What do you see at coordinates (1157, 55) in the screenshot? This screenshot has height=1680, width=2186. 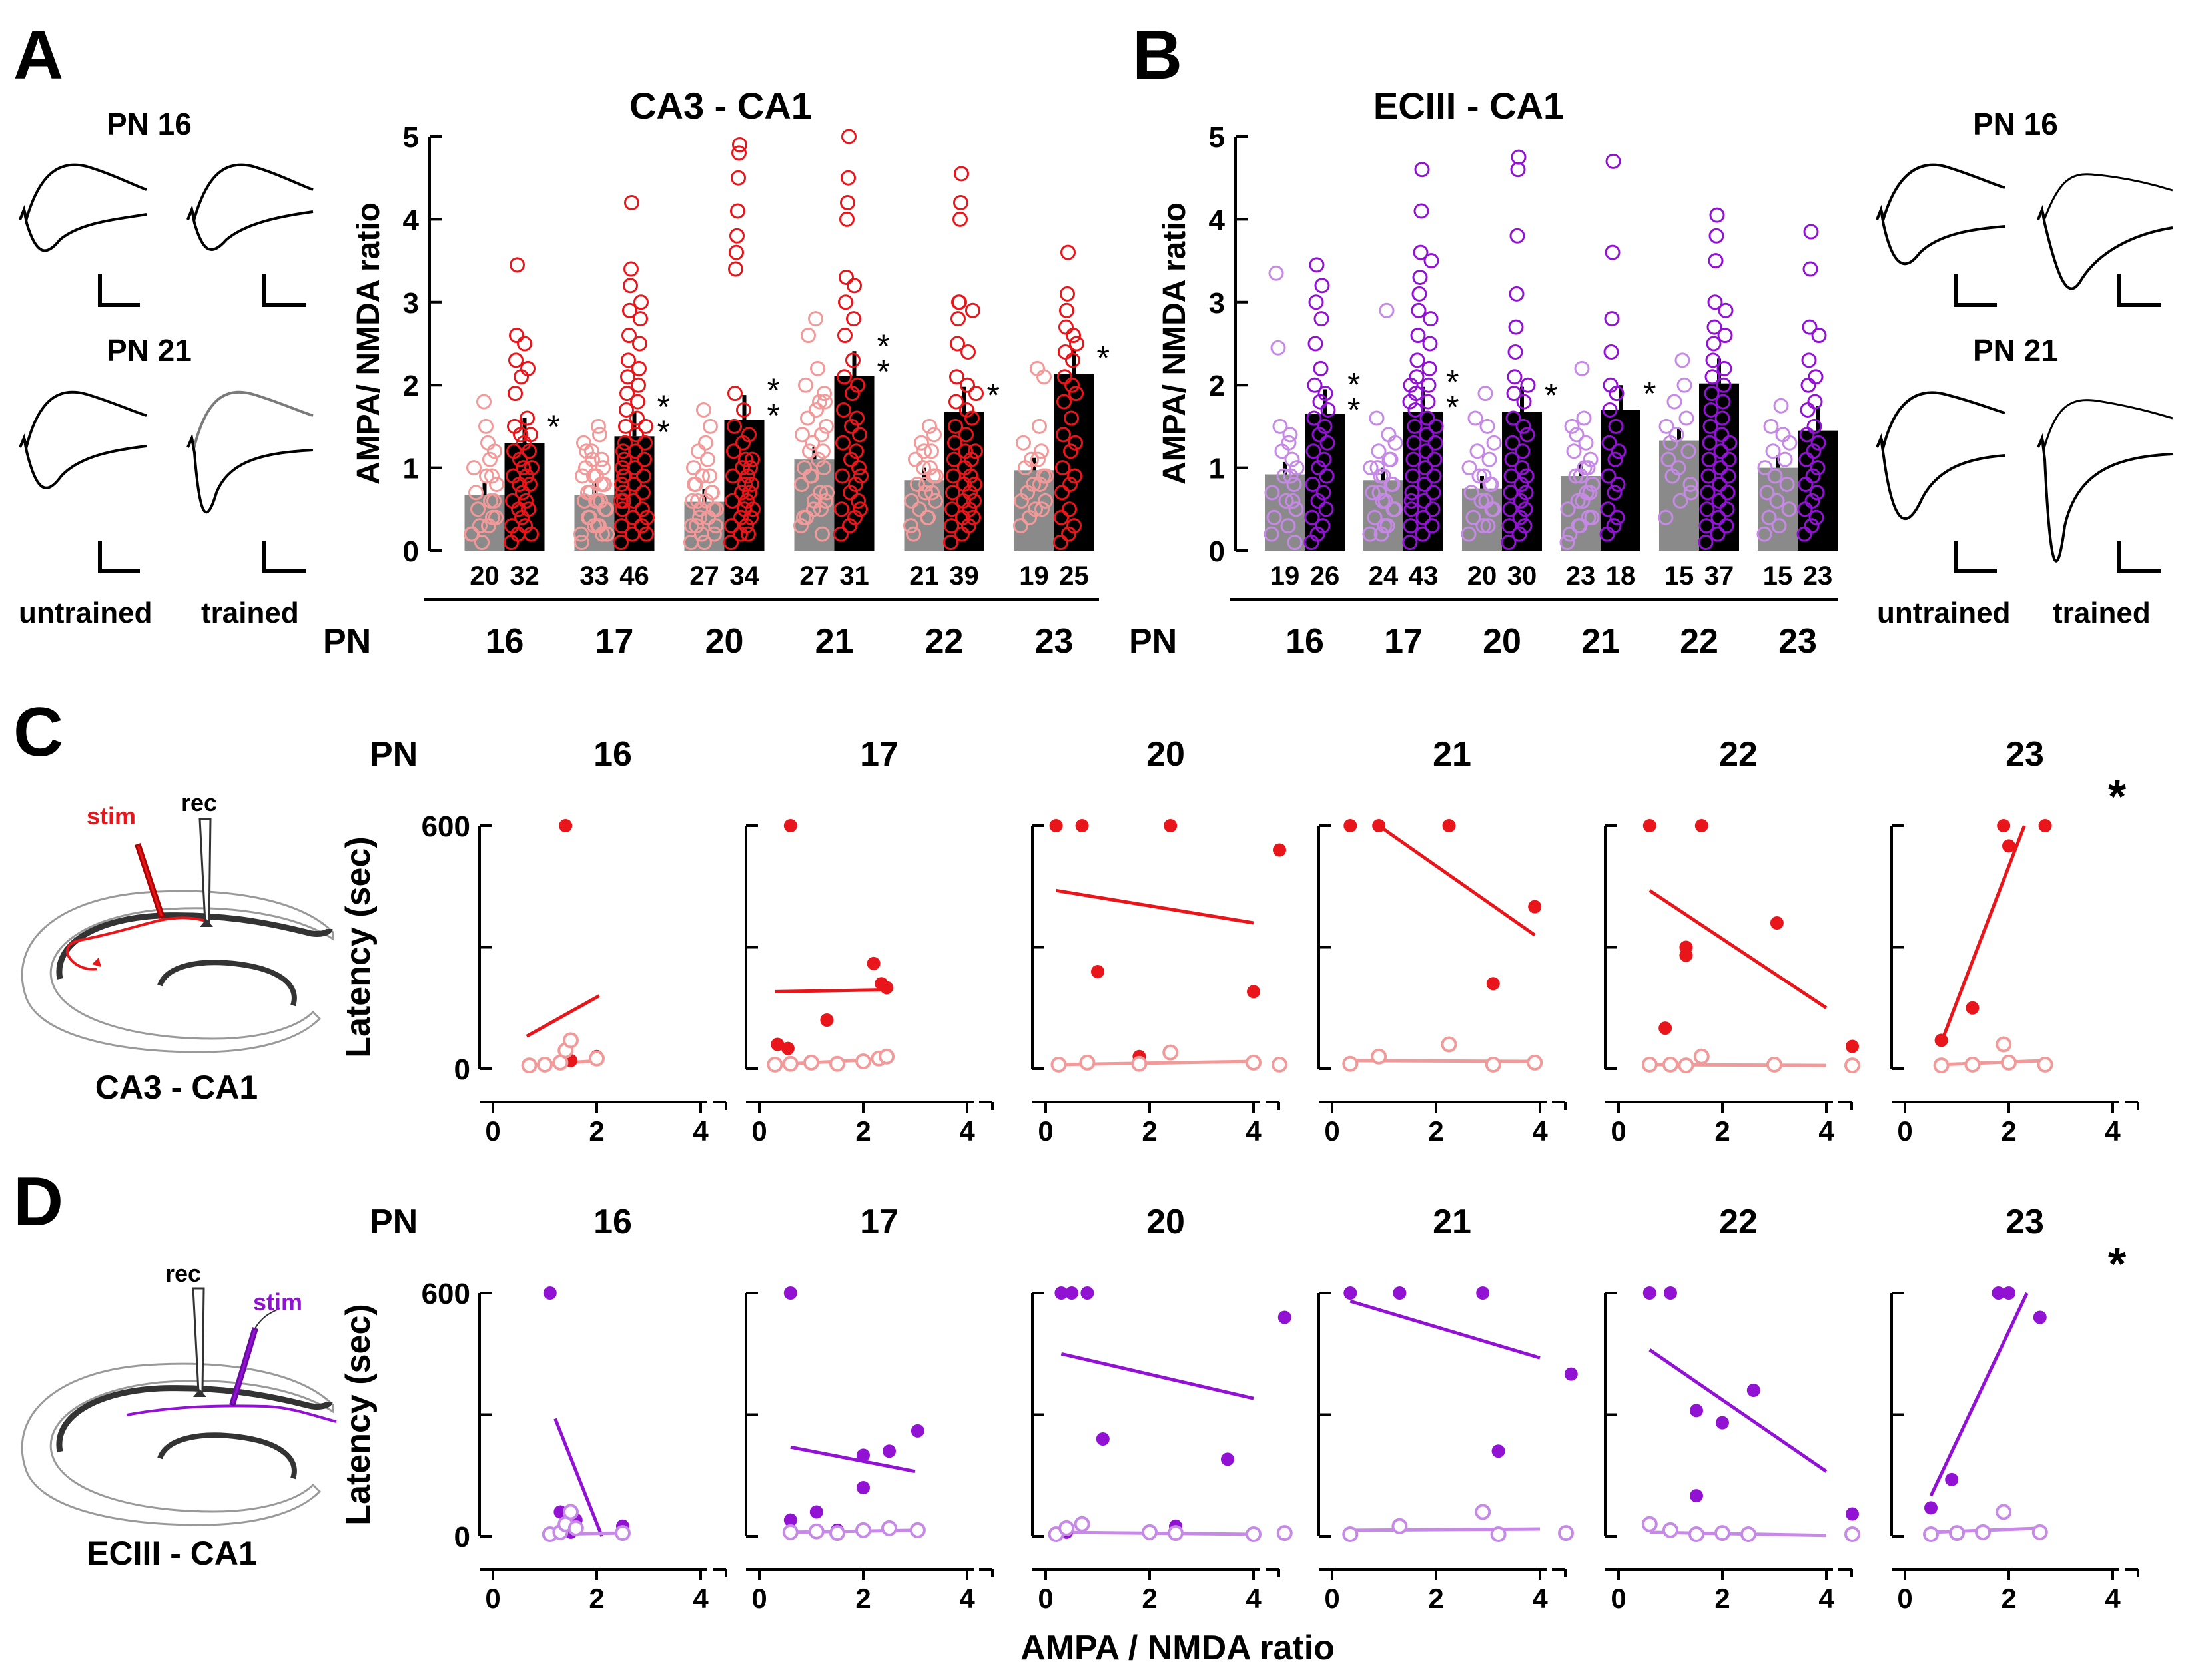 I see `panel-b-letter: B` at bounding box center [1157, 55].